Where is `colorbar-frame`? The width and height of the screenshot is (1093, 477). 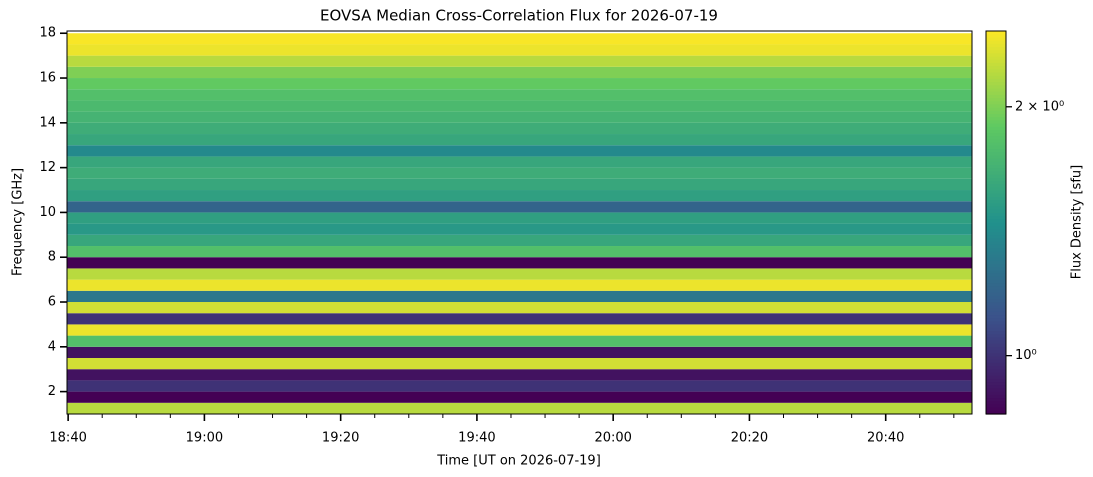
colorbar-frame is located at coordinates (996, 222).